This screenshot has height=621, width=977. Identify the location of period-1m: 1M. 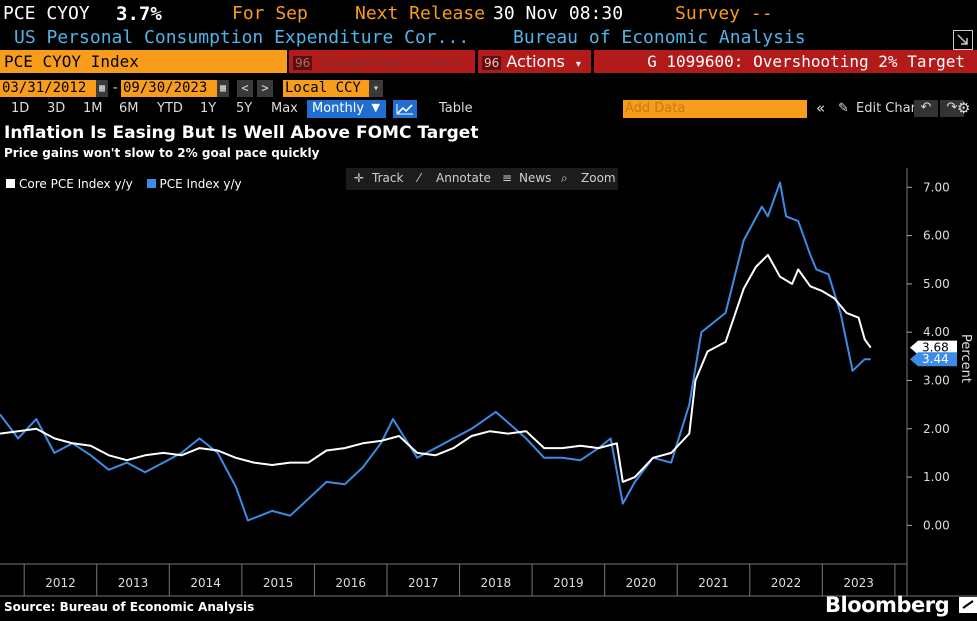
(93, 108).